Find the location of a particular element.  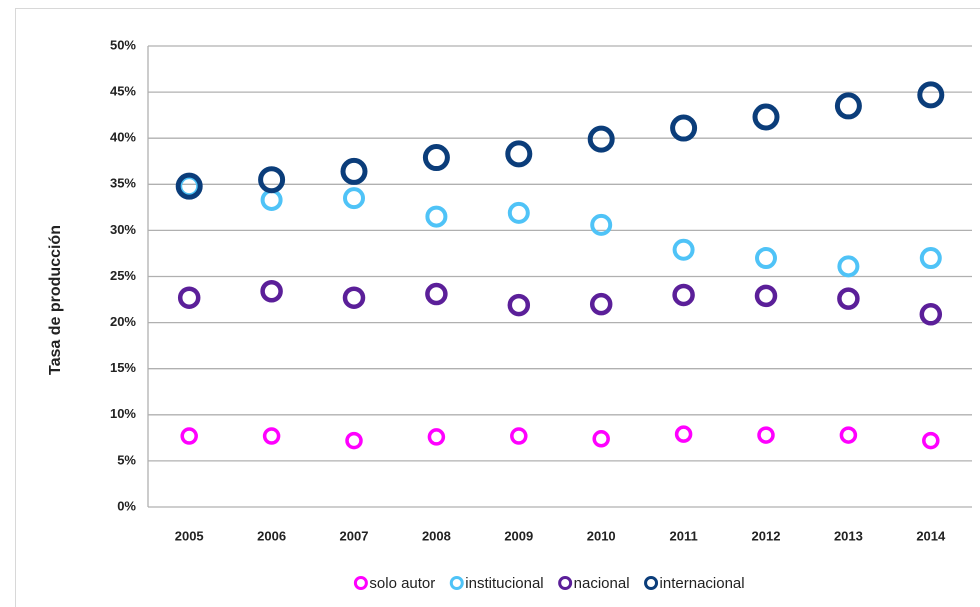

x-tick-label: 2013 is located at coordinates (848, 535).